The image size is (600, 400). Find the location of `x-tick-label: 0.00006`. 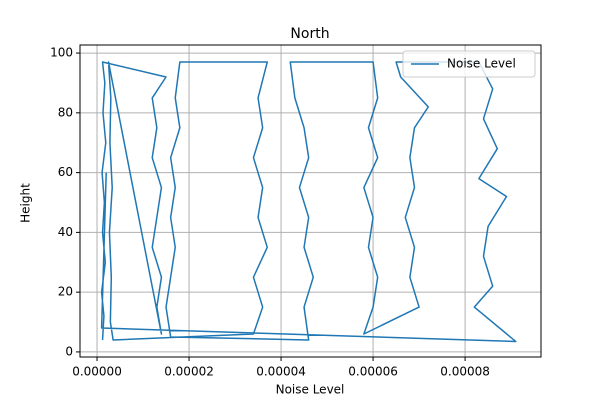

x-tick-label: 0.00006 is located at coordinates (373, 372).